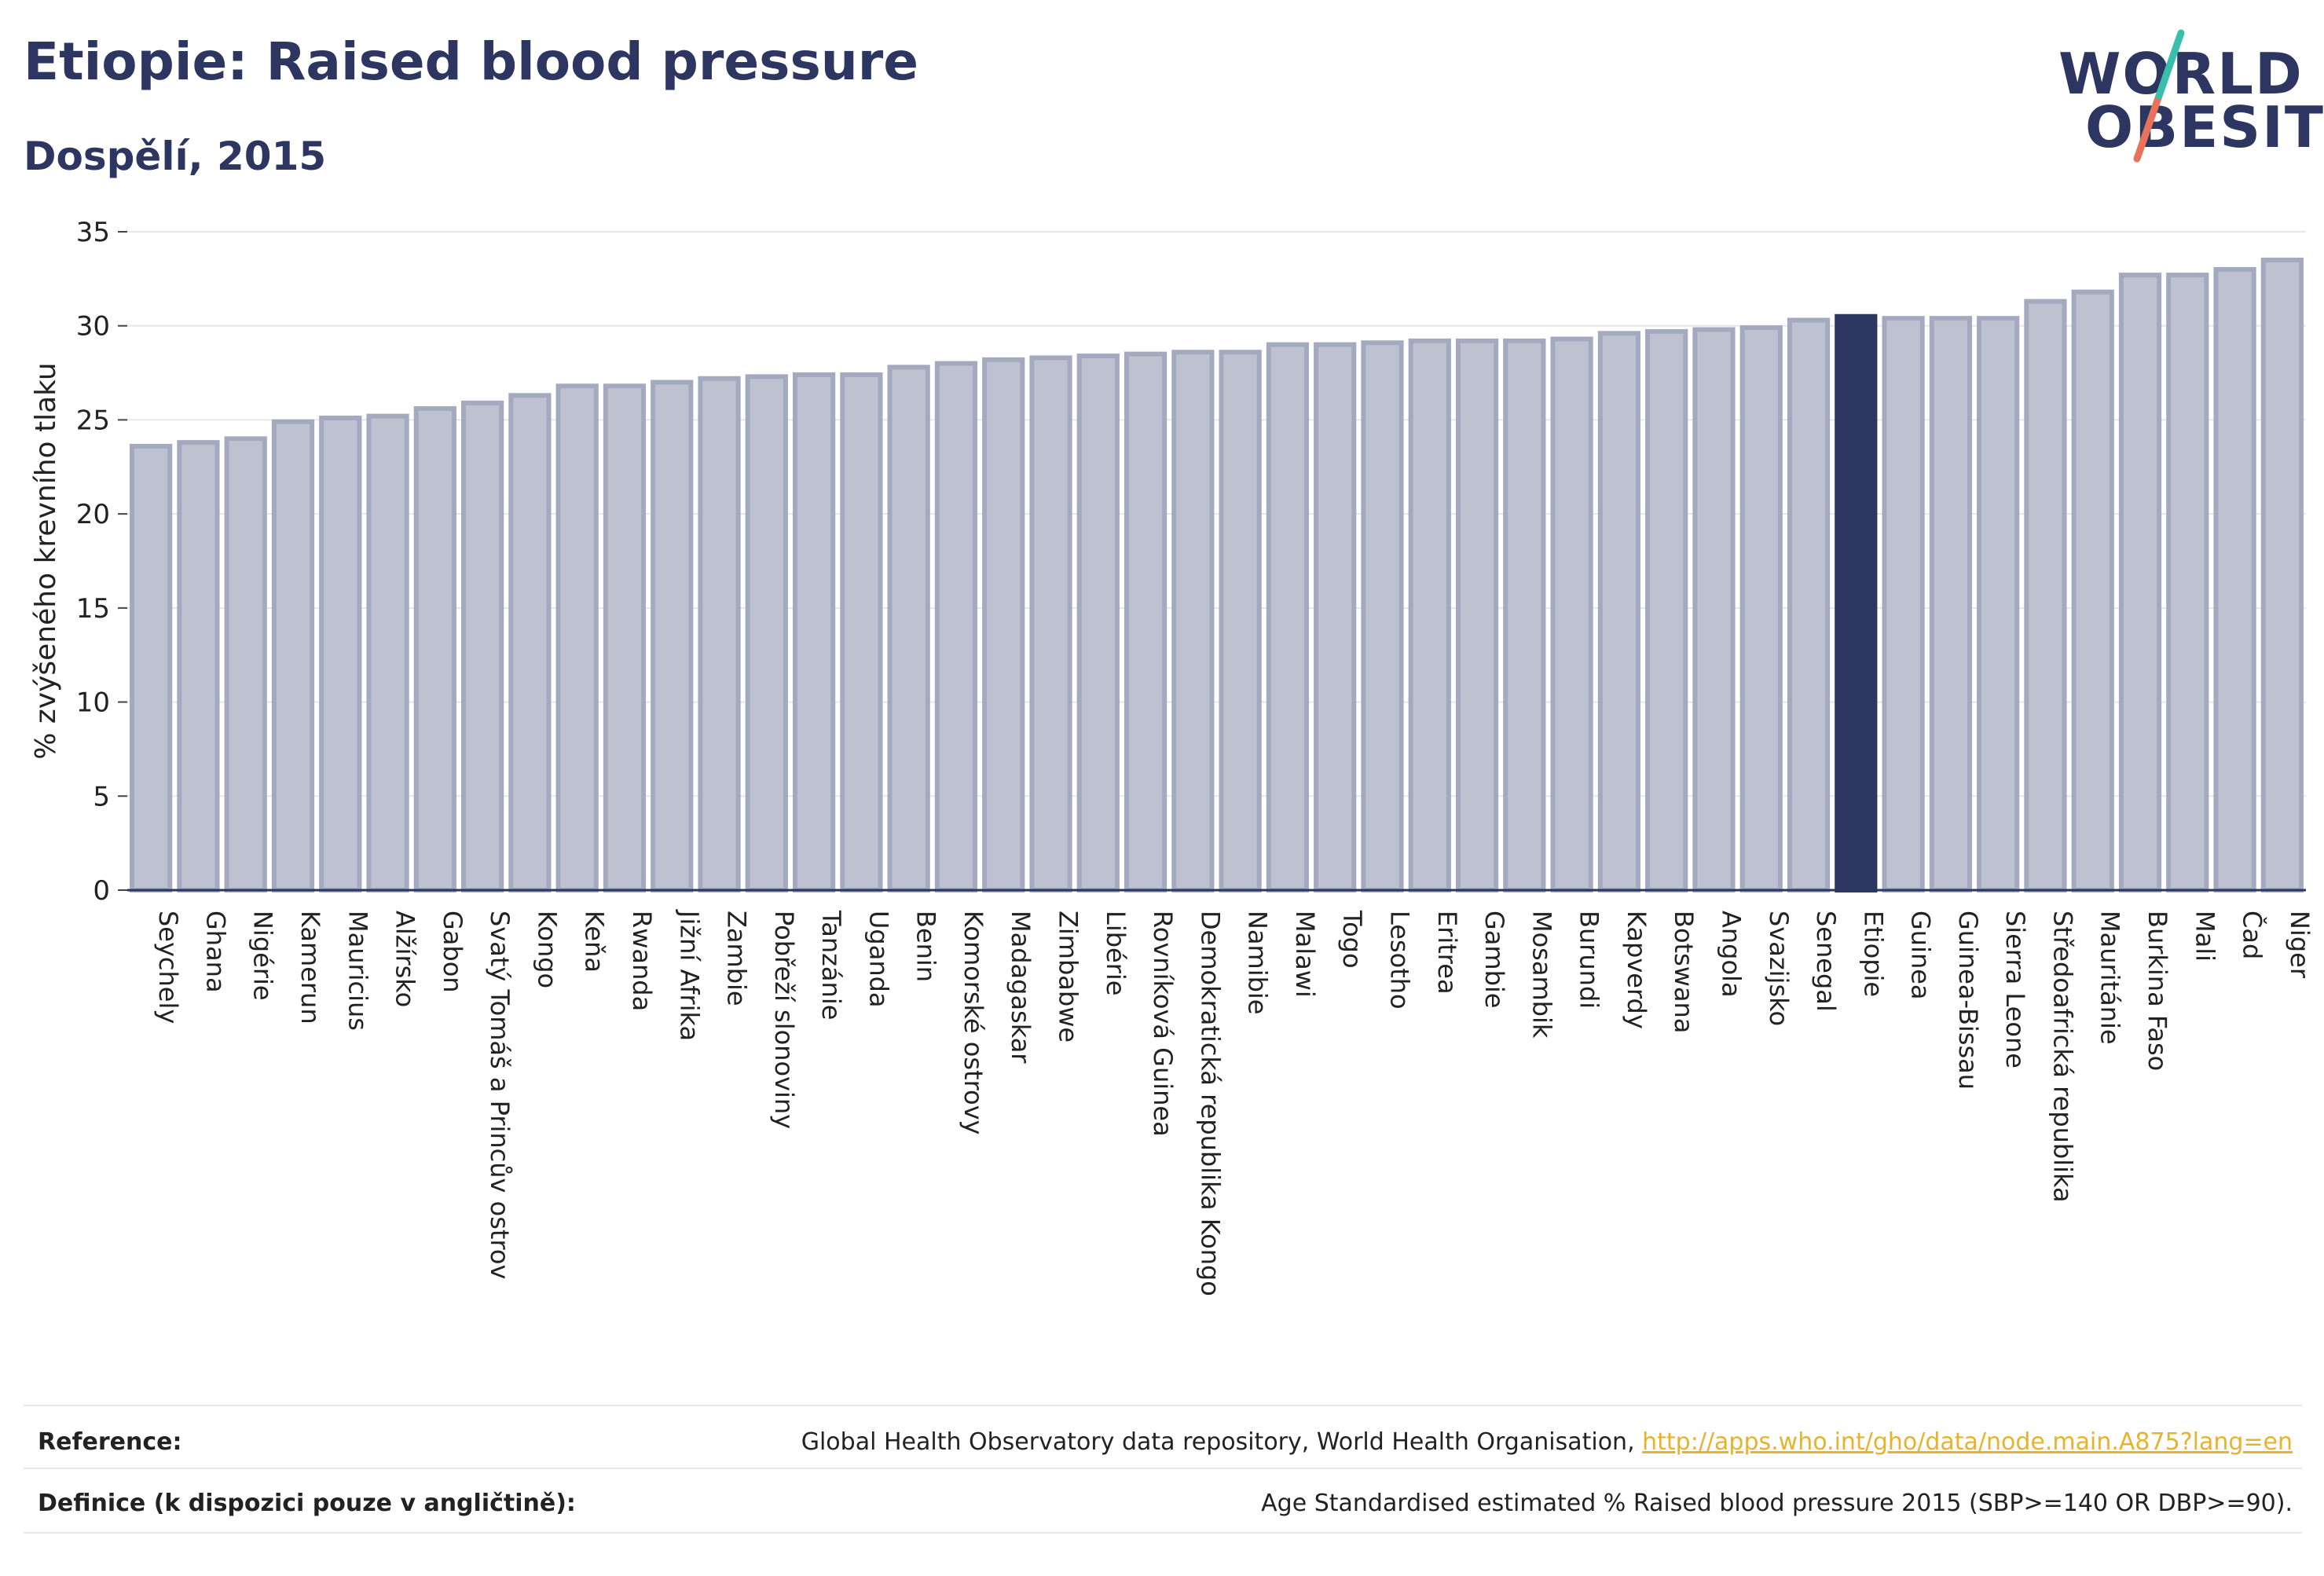 The width and height of the screenshot is (2324, 1576). Describe the element at coordinates (784, 1020) in the screenshot. I see `x-tick-label: Pobřeží slonoviny` at that location.